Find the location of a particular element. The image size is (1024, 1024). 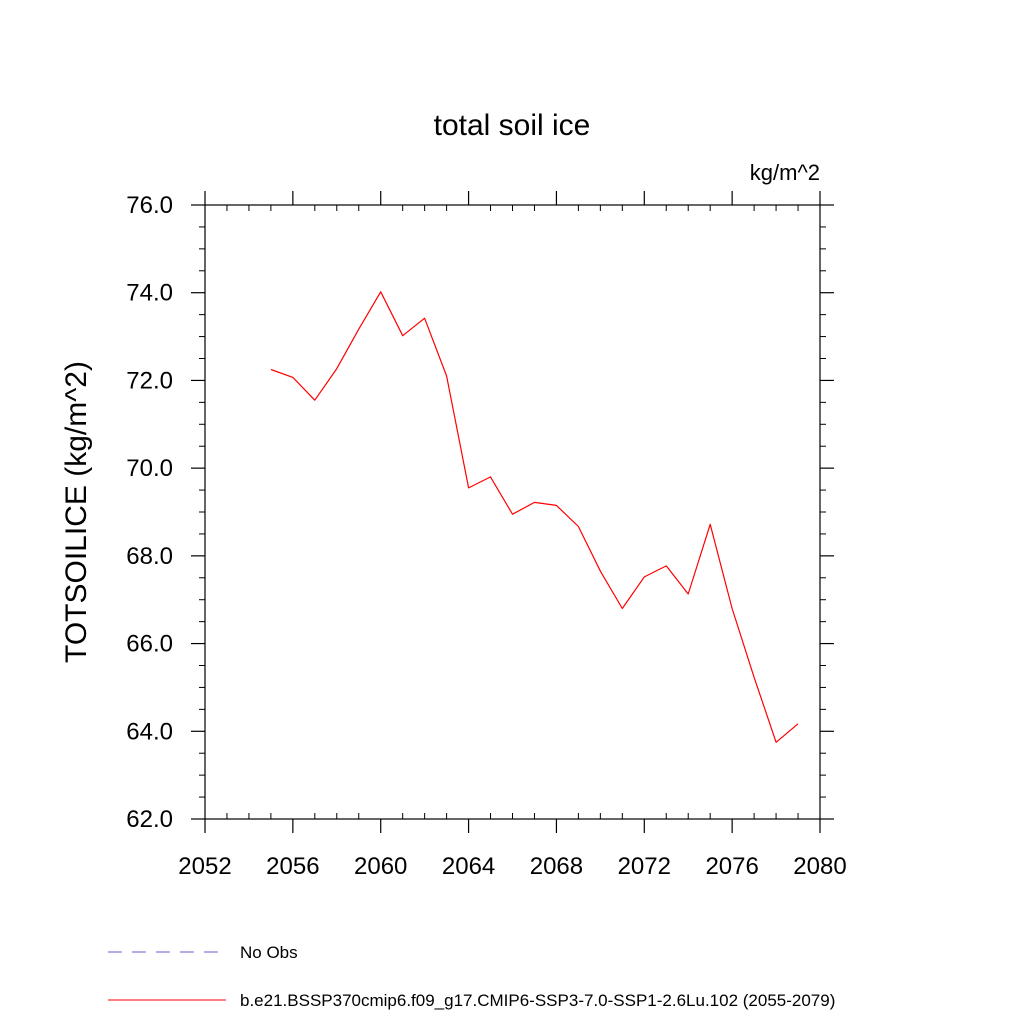

y-tick-label: 66.0 is located at coordinates (149, 644).